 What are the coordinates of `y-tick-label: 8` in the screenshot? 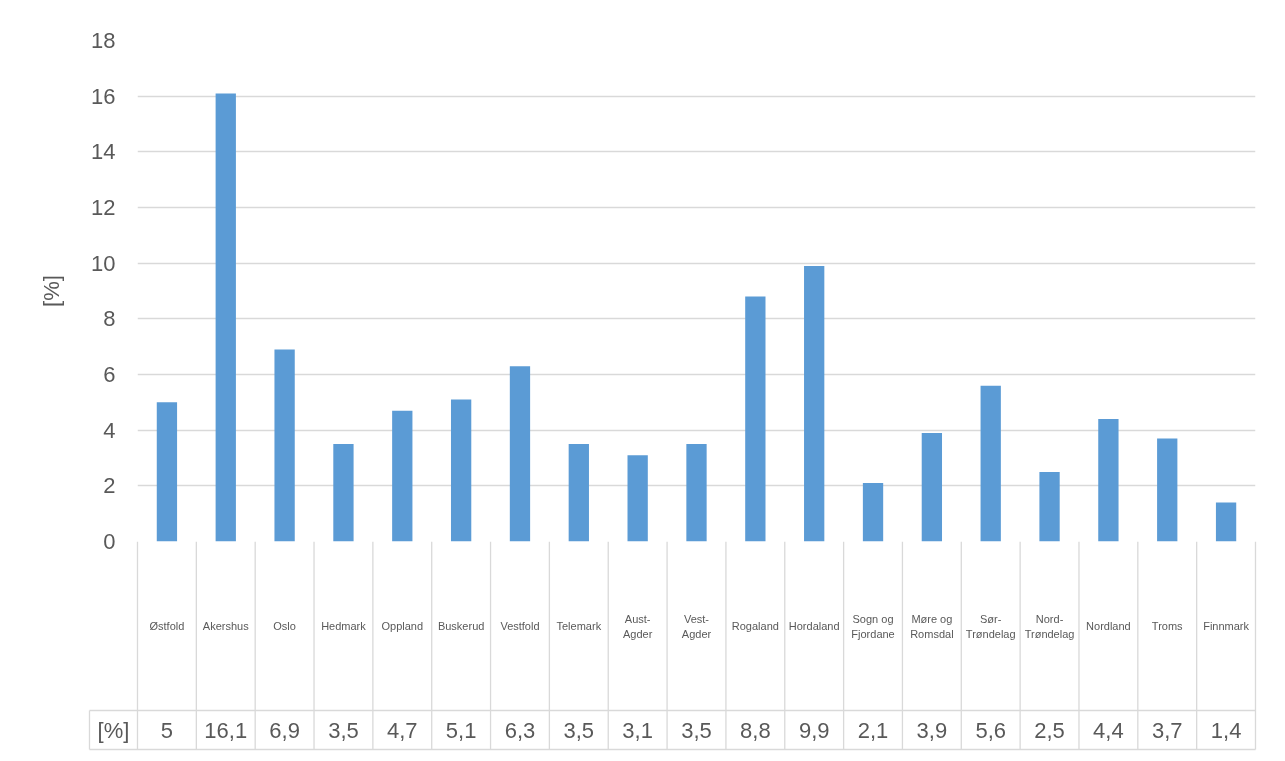 It's located at (109, 319).